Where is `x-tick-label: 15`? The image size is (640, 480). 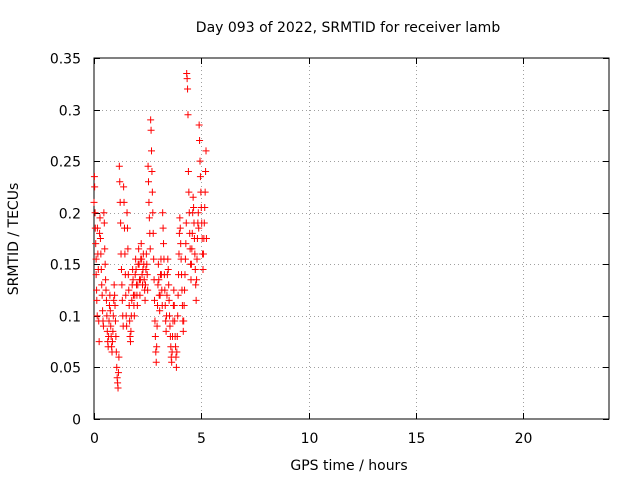 x-tick-label: 15 is located at coordinates (417, 439).